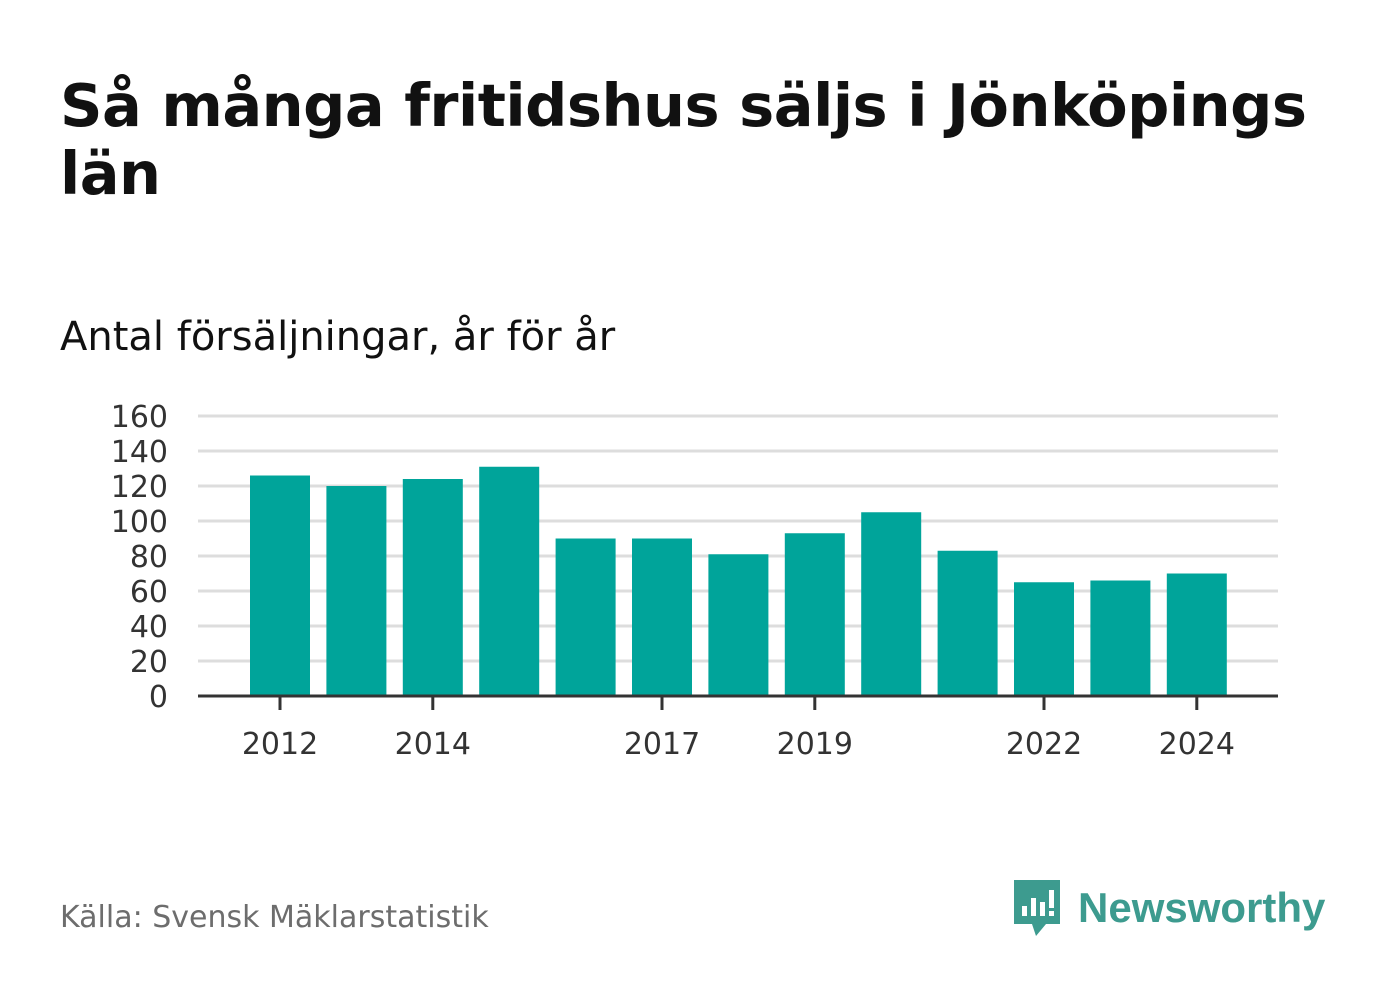 Image resolution: width=1382 pixels, height=999 pixels. Describe the element at coordinates (149, 662) in the screenshot. I see `y-tick-label: 20` at that location.